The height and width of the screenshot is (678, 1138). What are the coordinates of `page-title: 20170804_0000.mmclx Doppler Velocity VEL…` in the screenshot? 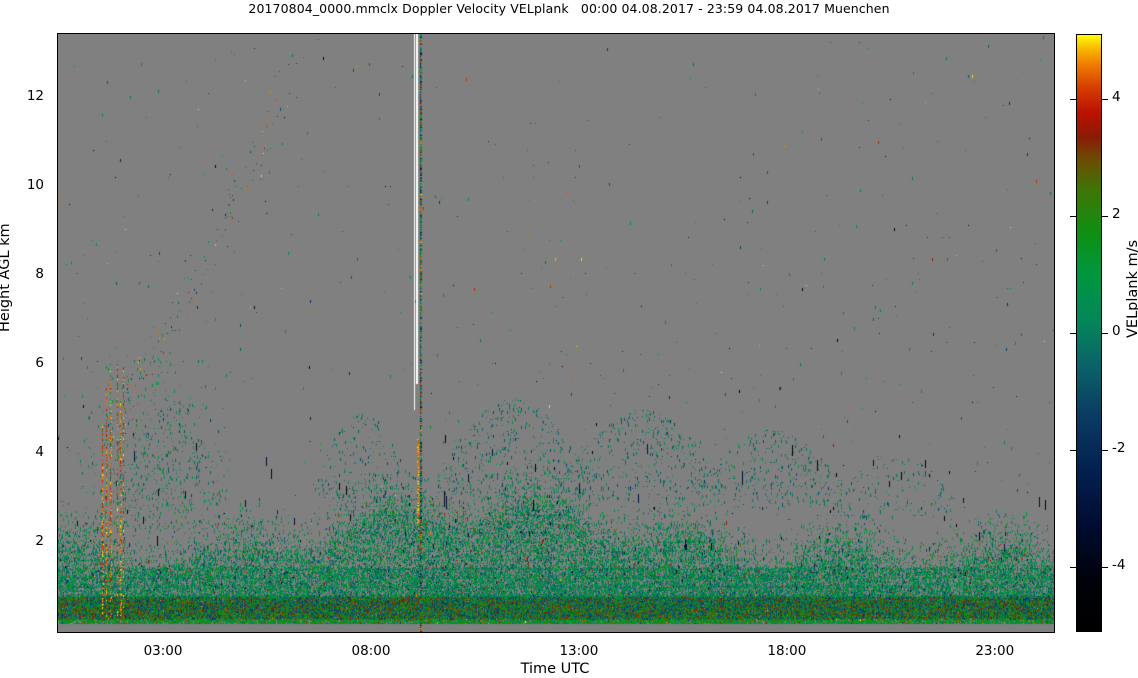 It's located at (569, 8).